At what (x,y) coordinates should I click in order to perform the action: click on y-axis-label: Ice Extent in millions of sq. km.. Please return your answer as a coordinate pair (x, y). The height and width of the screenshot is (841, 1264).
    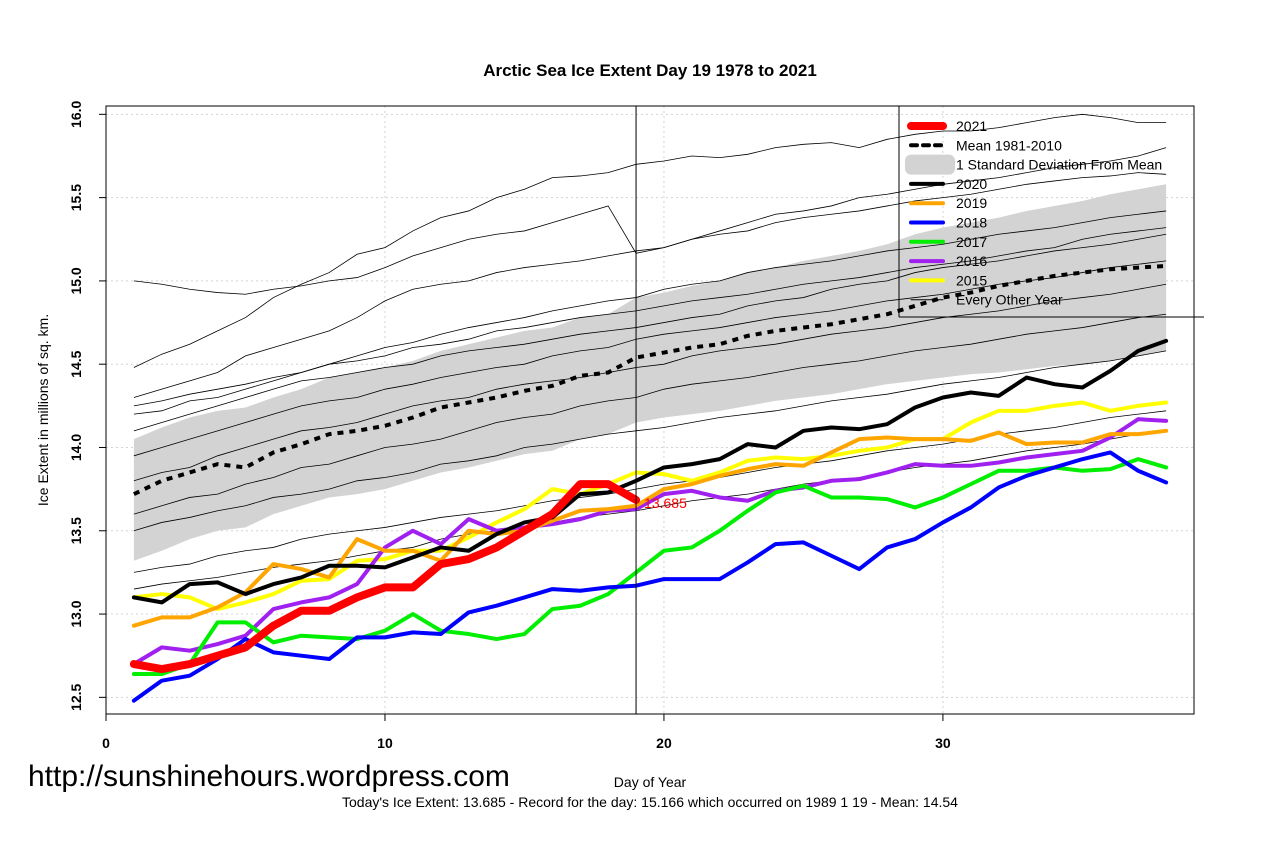
    Looking at the image, I should click on (43, 410).